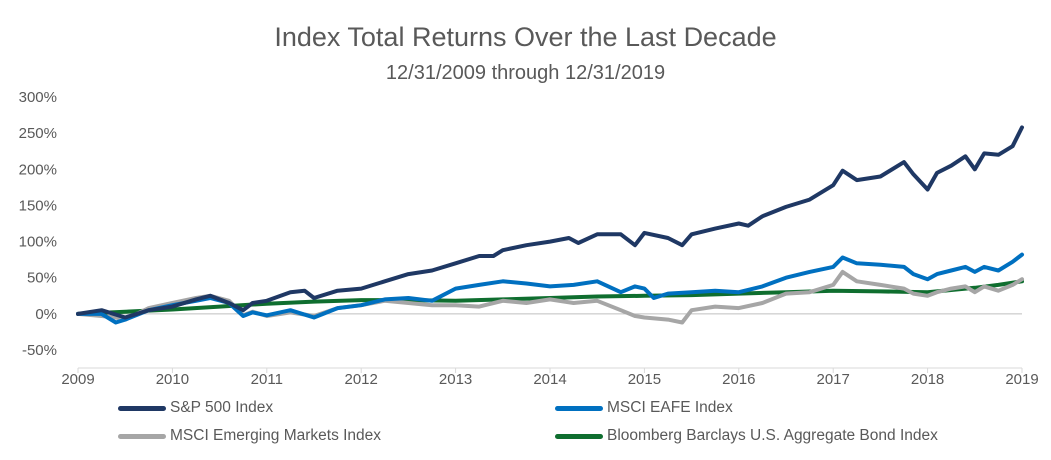  I want to click on x-tick-label: 2019, so click(1021, 379).